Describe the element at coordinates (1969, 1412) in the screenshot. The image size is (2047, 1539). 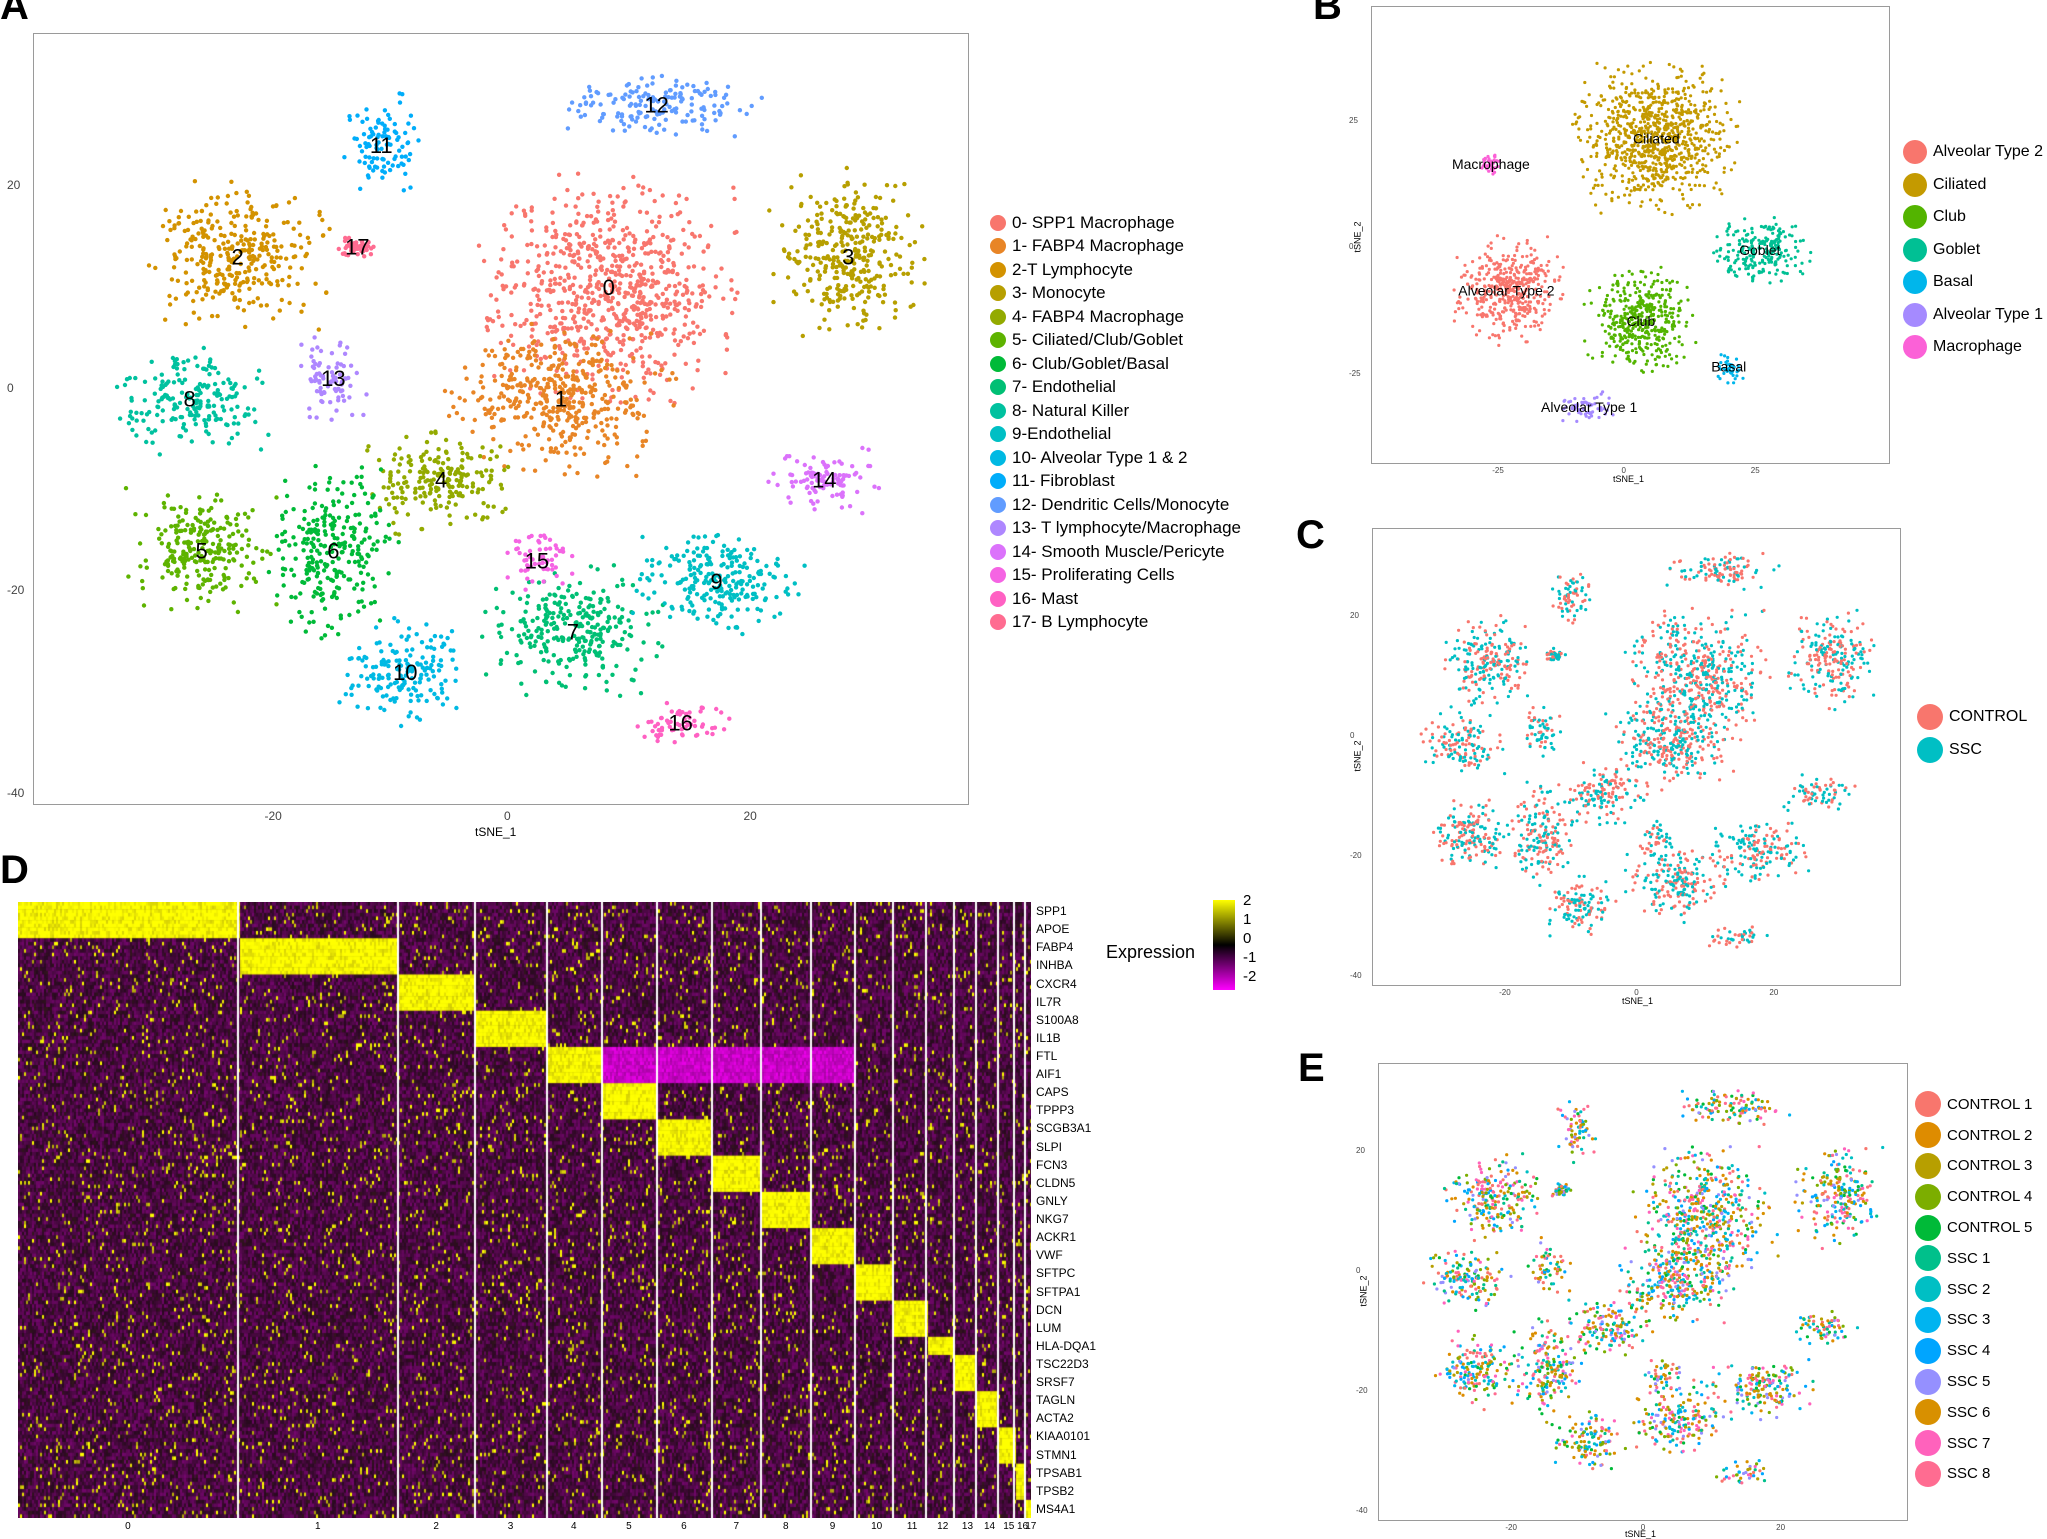
I see `legend-label: SSC 6` at that location.